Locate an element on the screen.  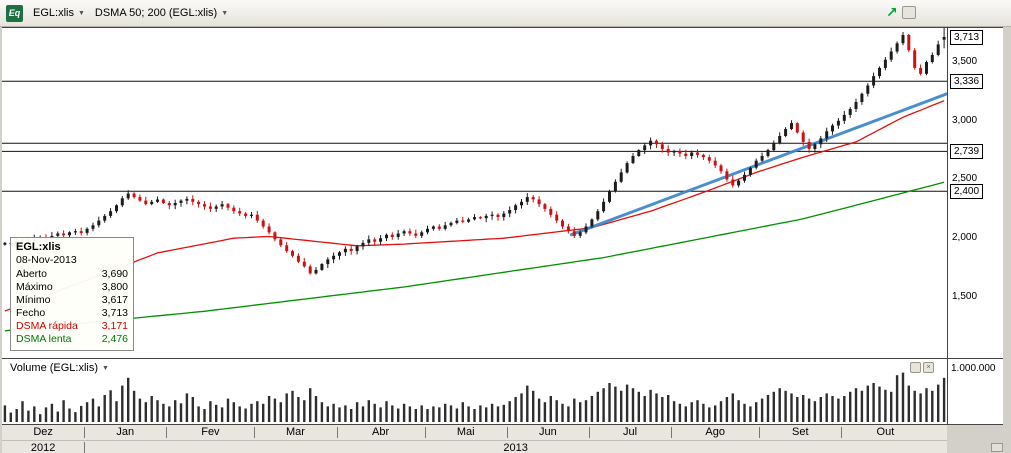
close-icon: × is located at coordinates (928, 367).